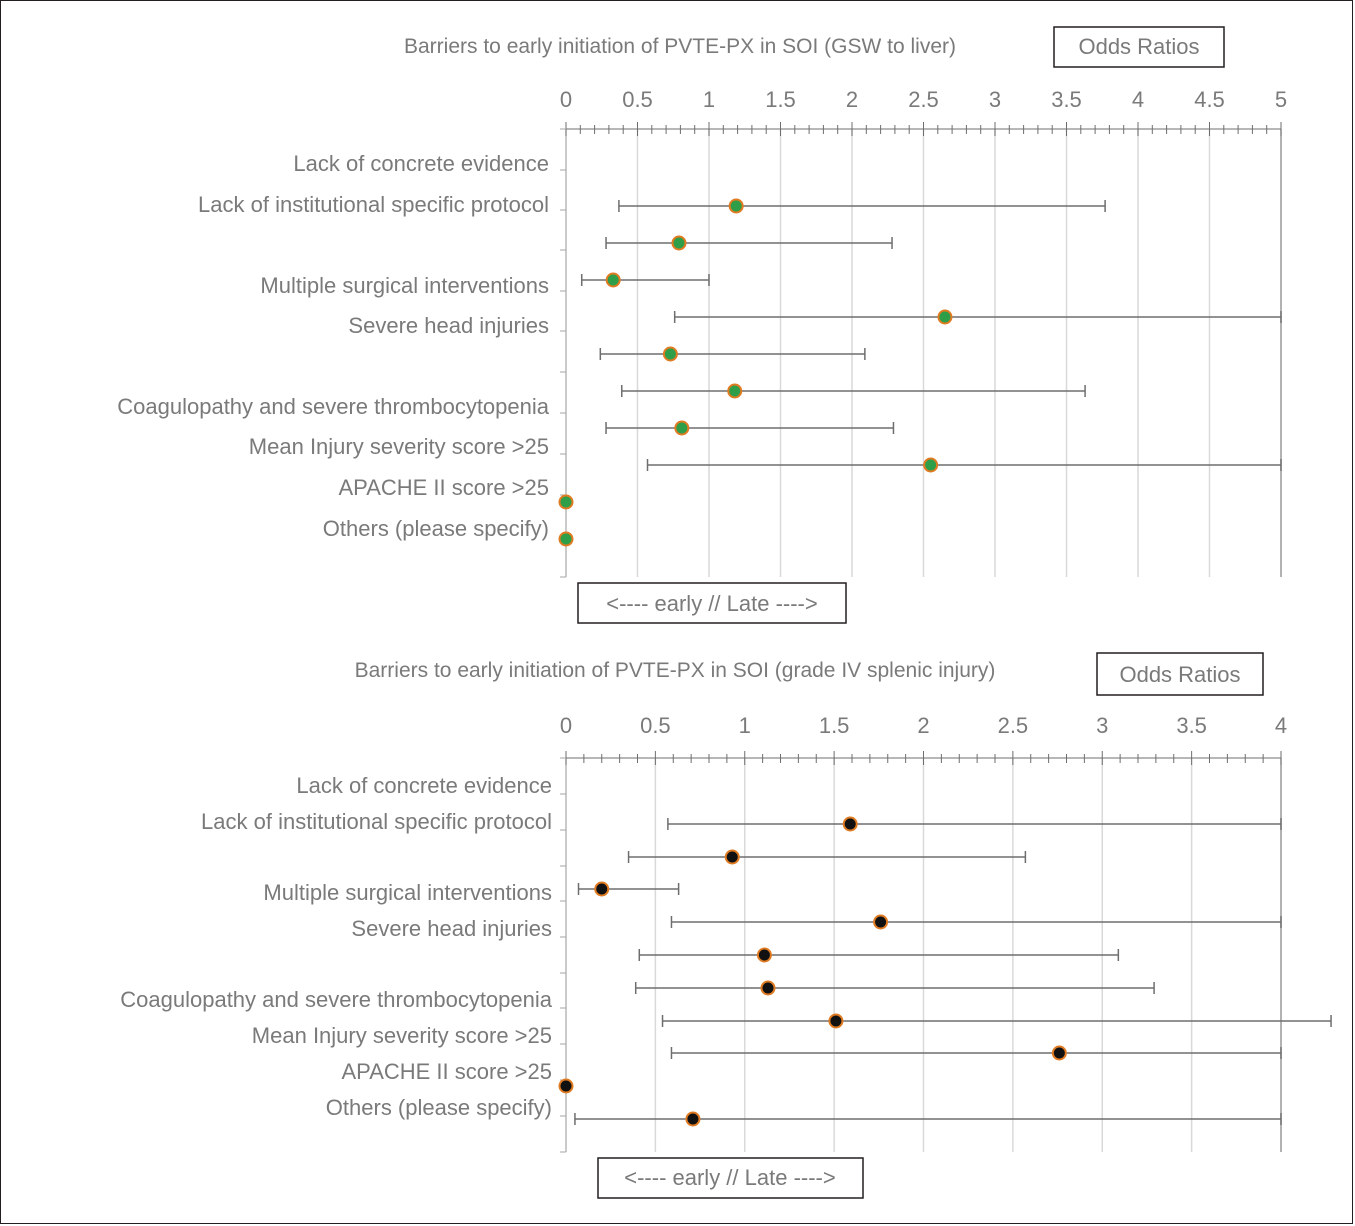 This screenshot has height=1226, width=1355. I want to click on x-tick-label: 4.5, so click(1209, 99).